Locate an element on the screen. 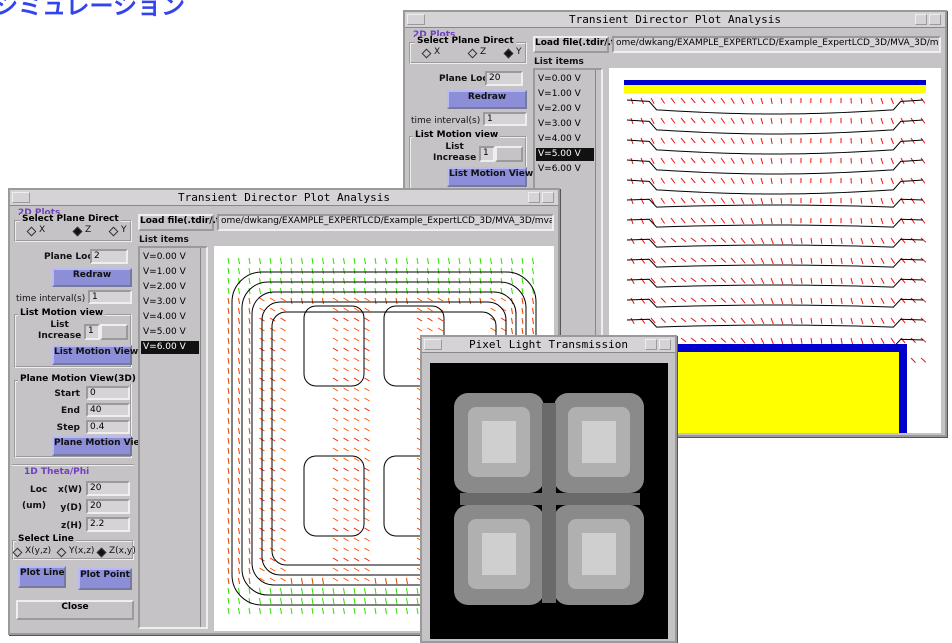 This screenshot has width=952, height=643. button: Plane Motion View is located at coordinates (100, 446).